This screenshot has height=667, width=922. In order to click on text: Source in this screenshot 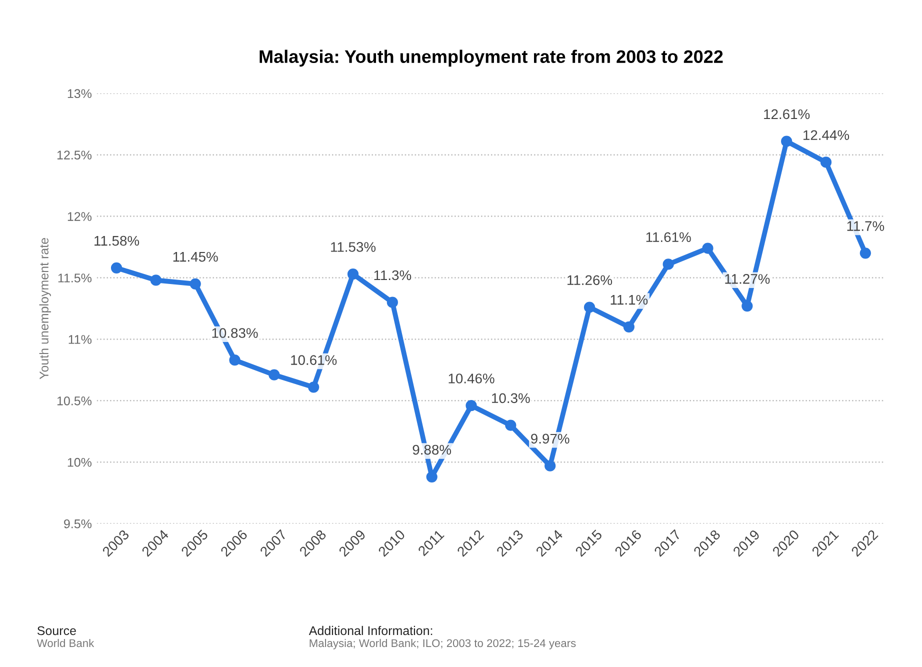, I will do `click(56, 631)`.